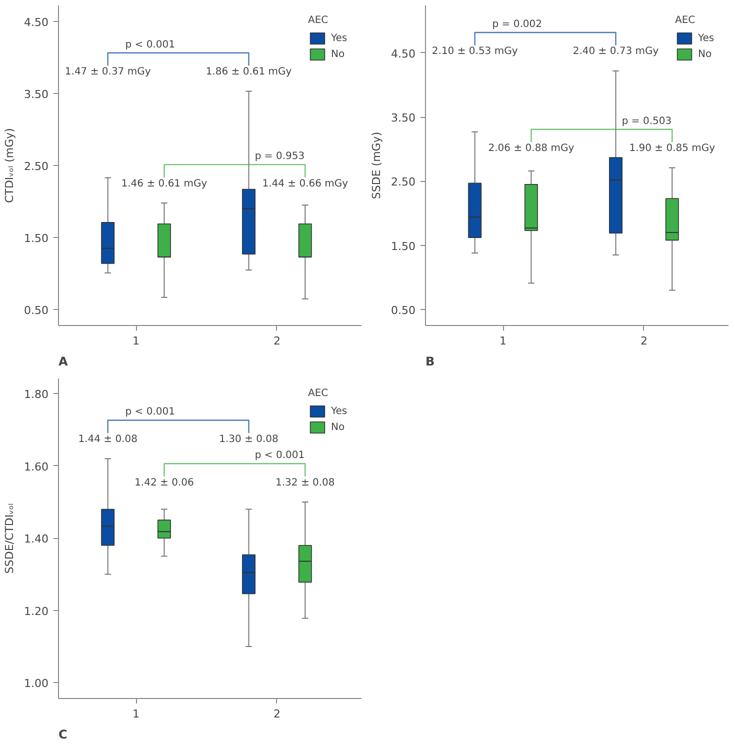 This screenshot has height=746, width=735. I want to click on y-tick-label: 1.60, so click(36, 467).